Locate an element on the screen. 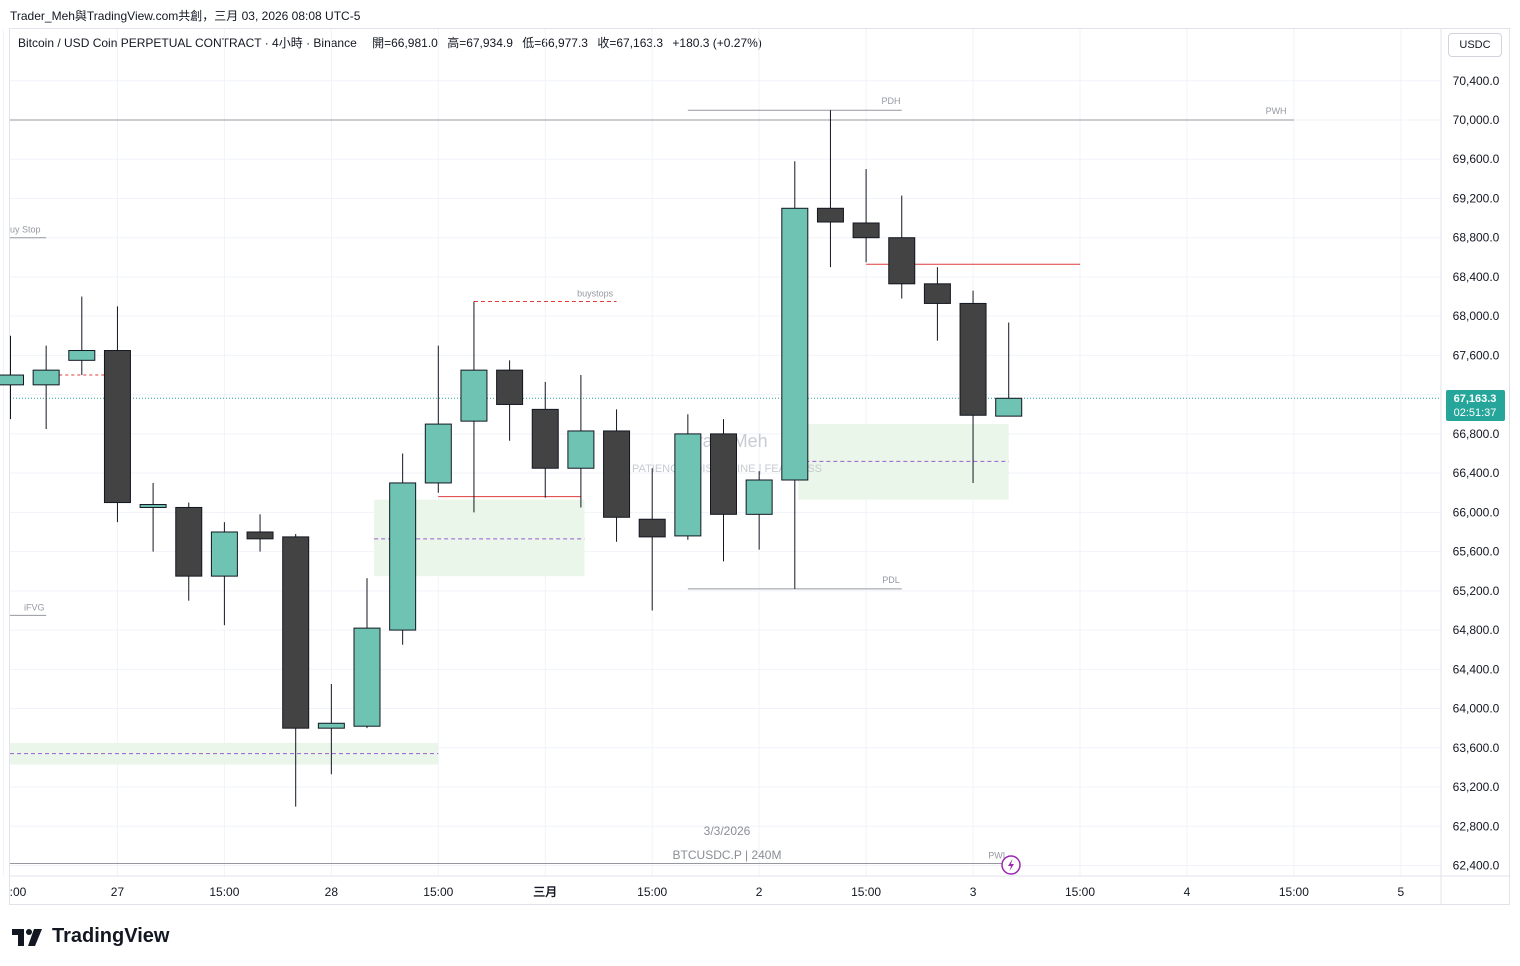  price-tick-label: 63,600.0 is located at coordinates (1476, 748).